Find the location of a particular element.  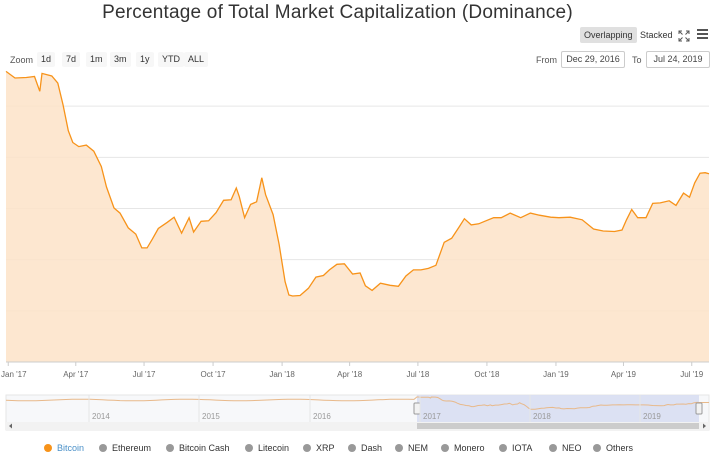

navigator-series-line is located at coordinates (357, 403).